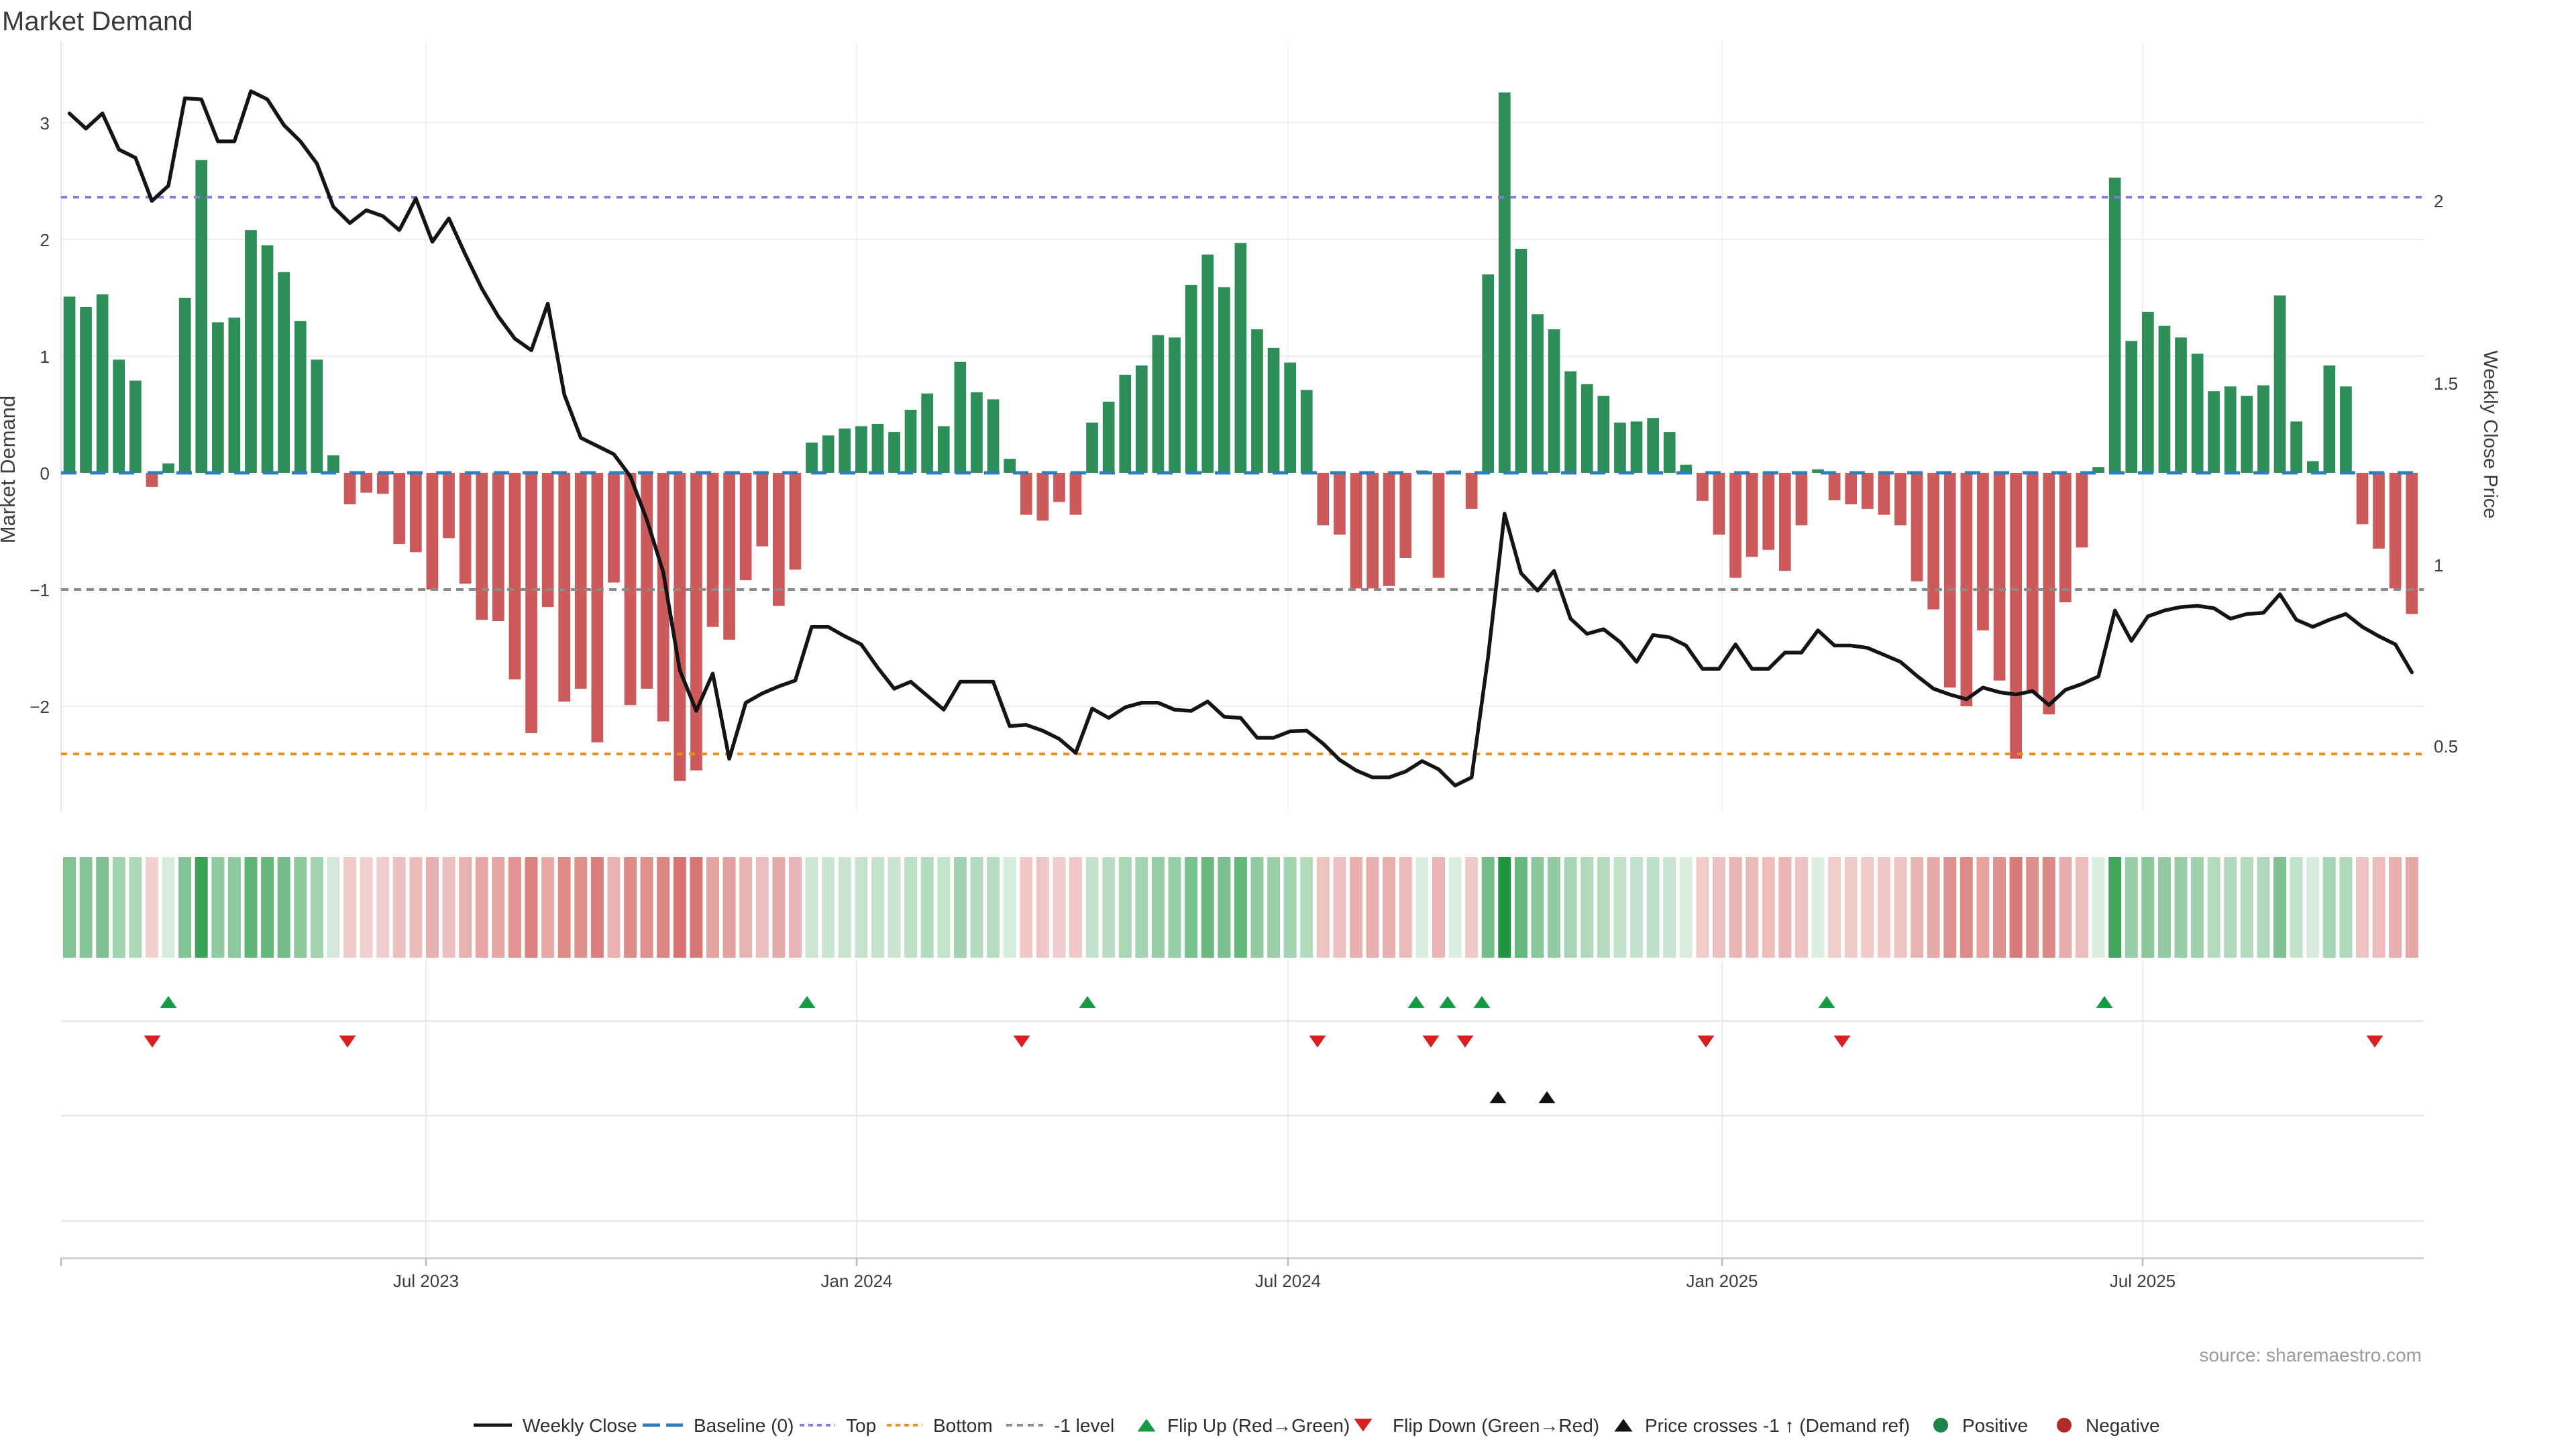 This screenshot has width=2576, height=1452. What do you see at coordinates (857, 1281) in the screenshot?
I see `svg-text: Jan 2024` at bounding box center [857, 1281].